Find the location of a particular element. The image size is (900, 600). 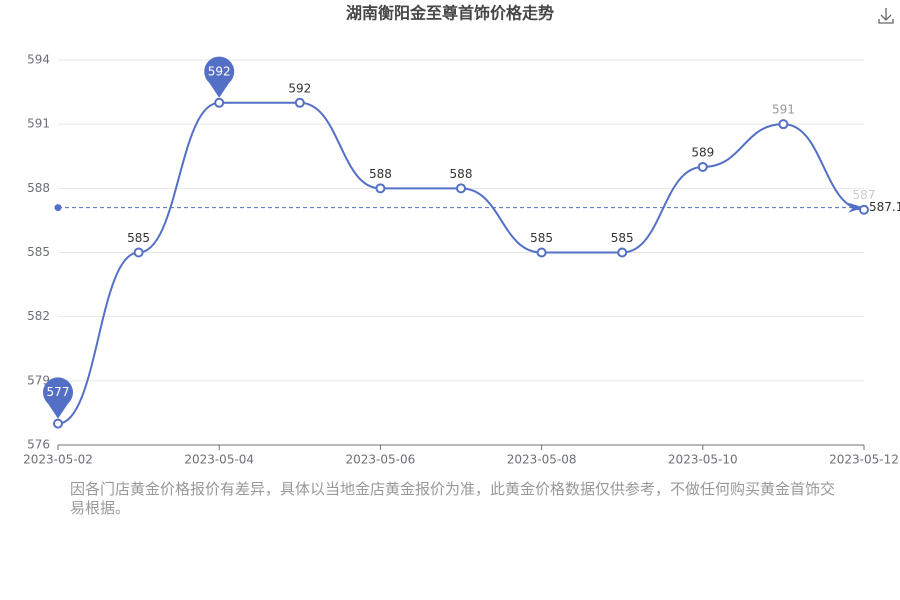

mean-start is located at coordinates (58, 208).